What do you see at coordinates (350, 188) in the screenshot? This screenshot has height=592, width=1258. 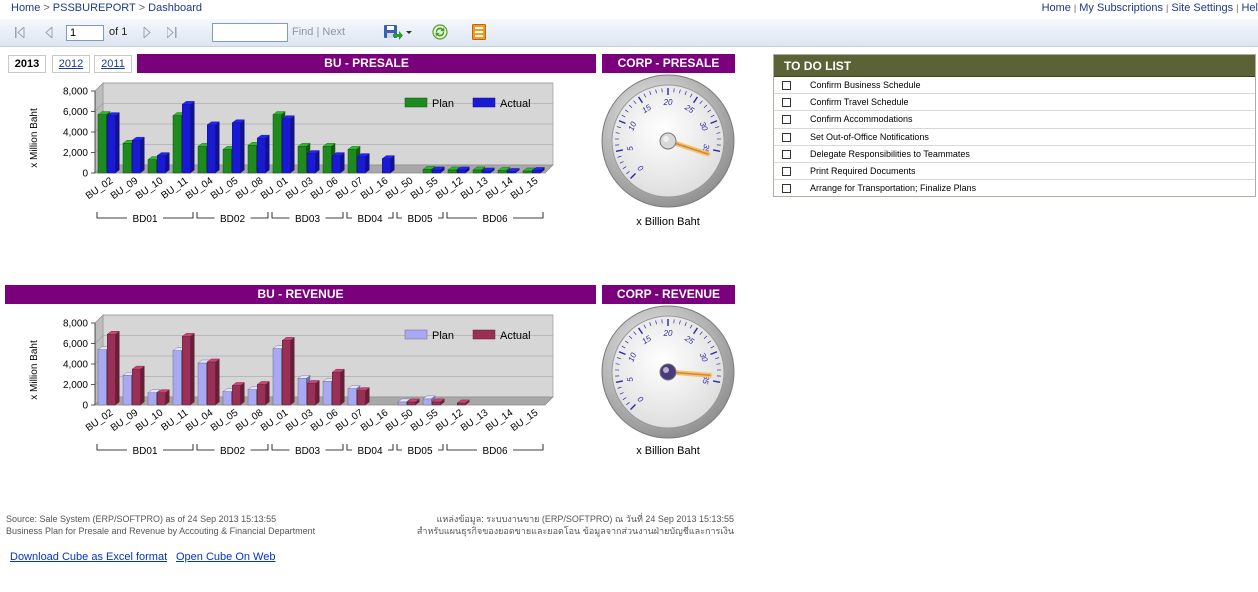 I see `x-tick-label: BU_07` at bounding box center [350, 188].